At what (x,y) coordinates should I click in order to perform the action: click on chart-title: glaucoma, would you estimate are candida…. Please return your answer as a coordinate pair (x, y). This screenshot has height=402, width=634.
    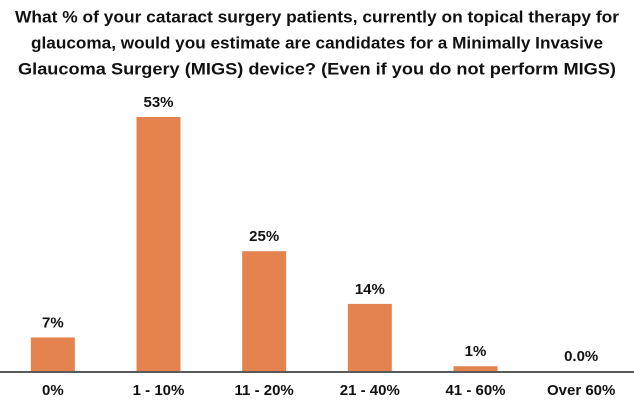
    Looking at the image, I should click on (317, 42).